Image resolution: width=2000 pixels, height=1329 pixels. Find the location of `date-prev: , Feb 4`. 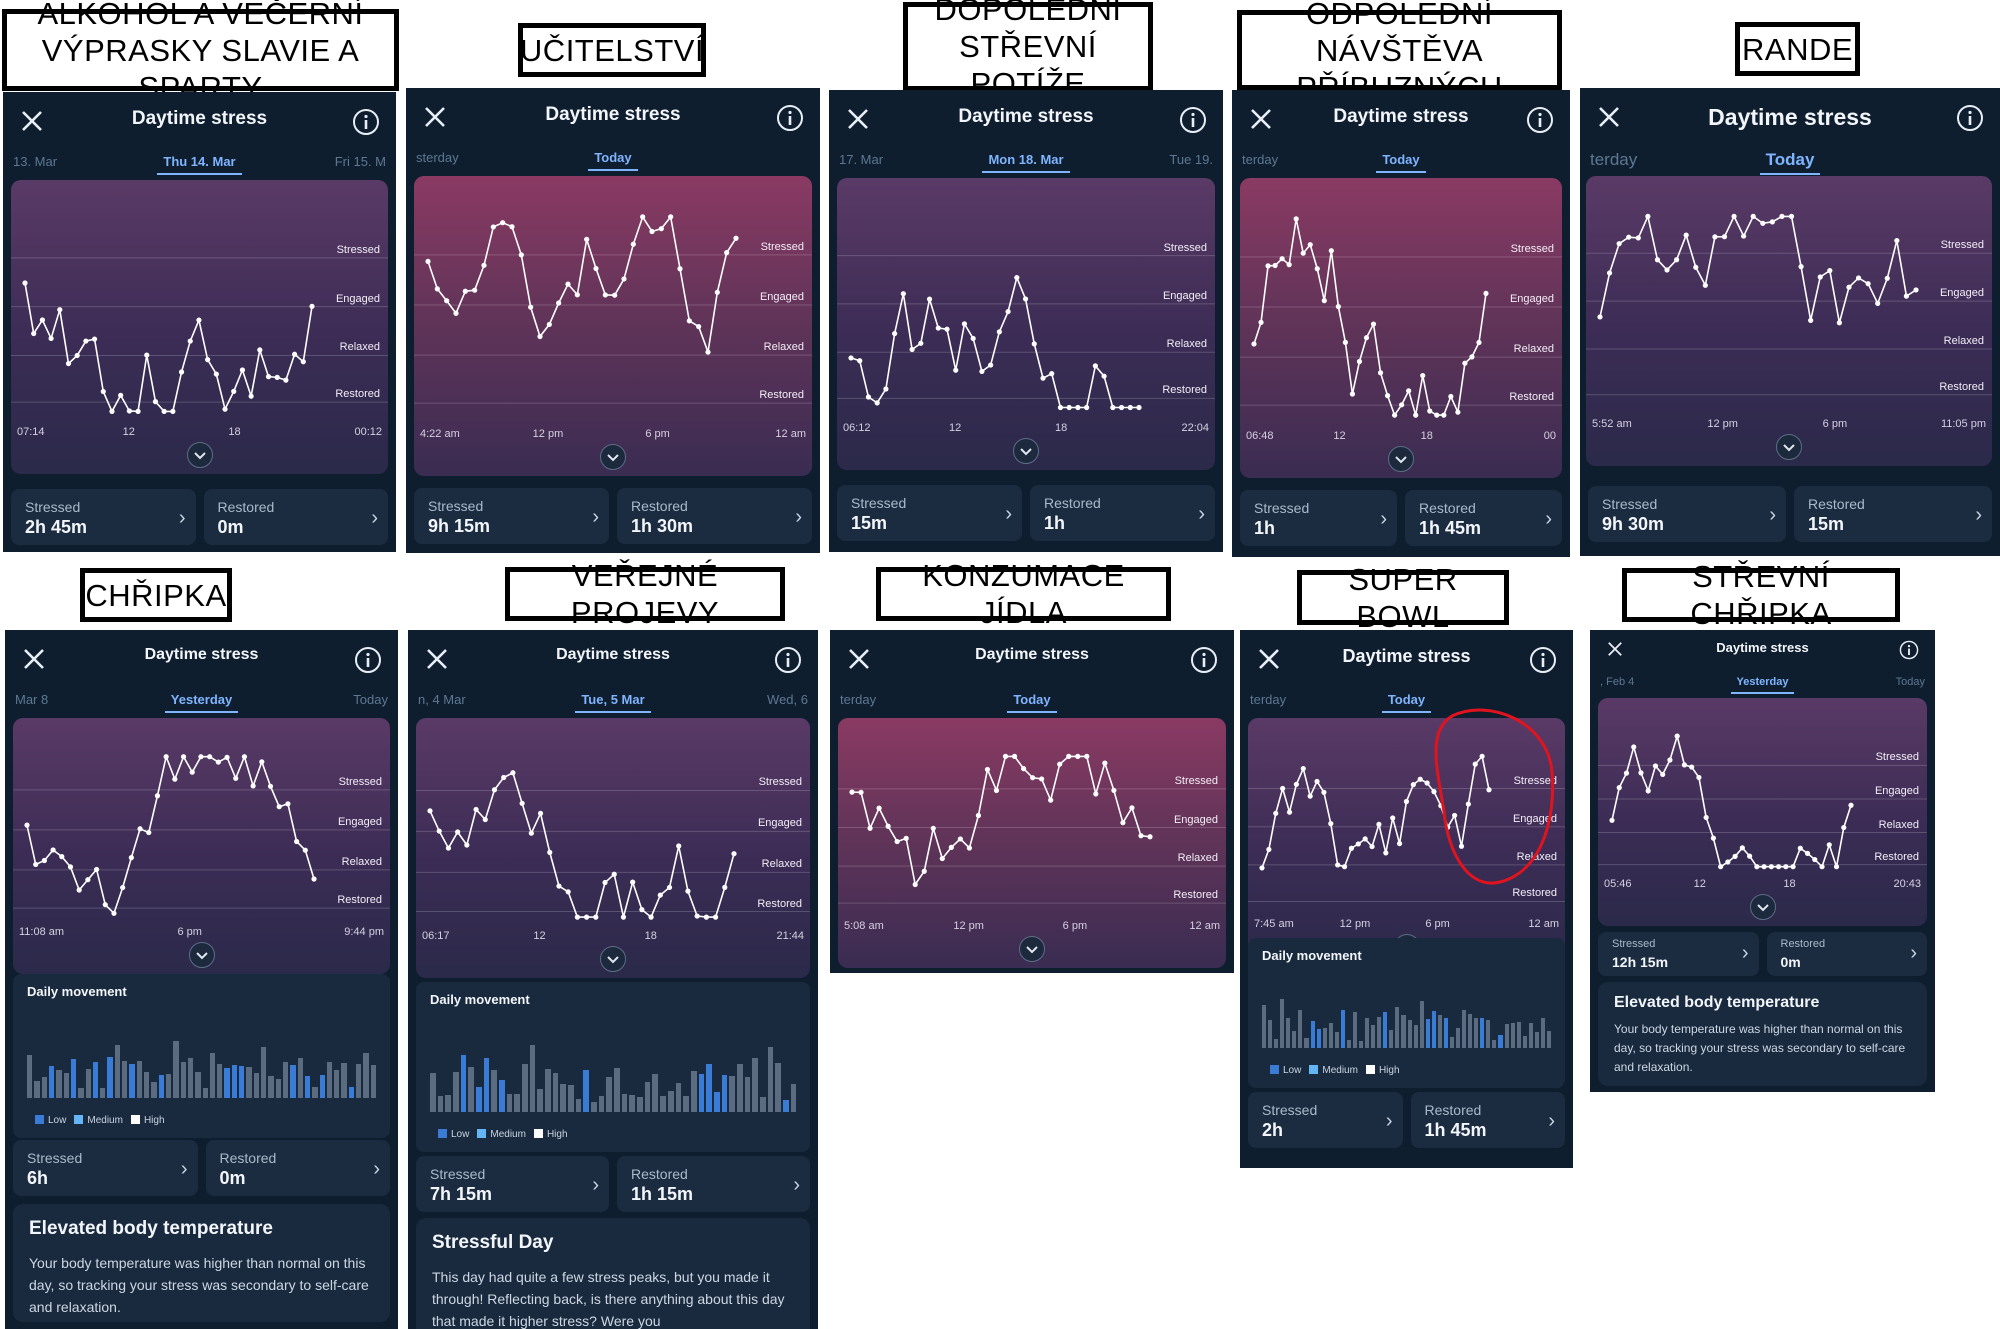

date-prev: , Feb 4 is located at coordinates (1617, 682).